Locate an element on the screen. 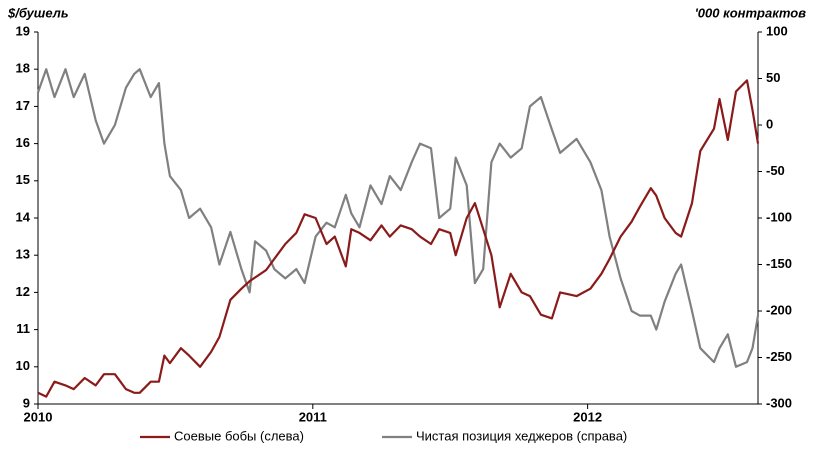 Image resolution: width=814 pixels, height=450 pixels. y-axis-label: $/бушель is located at coordinates (38, 12).